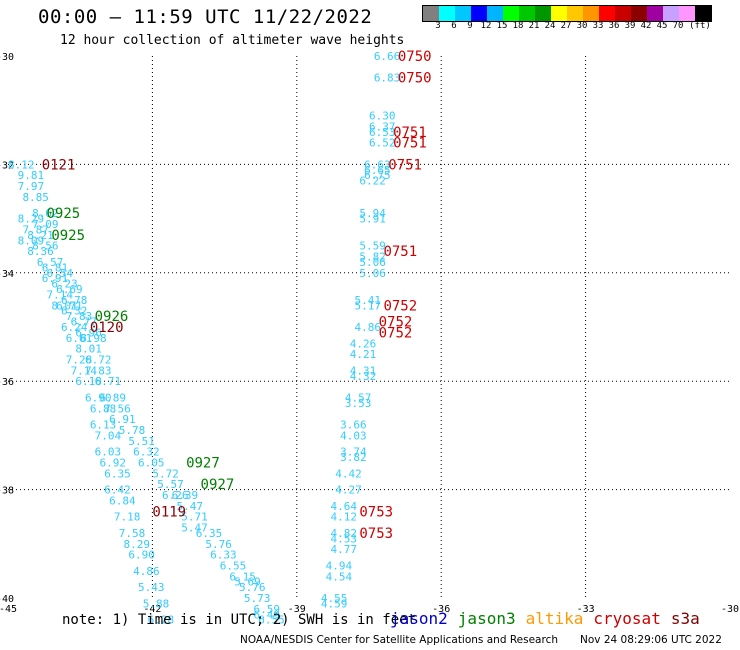 Image resolution: width=740 pixels, height=650 pixels. What do you see at coordinates (146, 452) in the screenshot?
I see `wave-height-reading: 6.32` at bounding box center [146, 452].